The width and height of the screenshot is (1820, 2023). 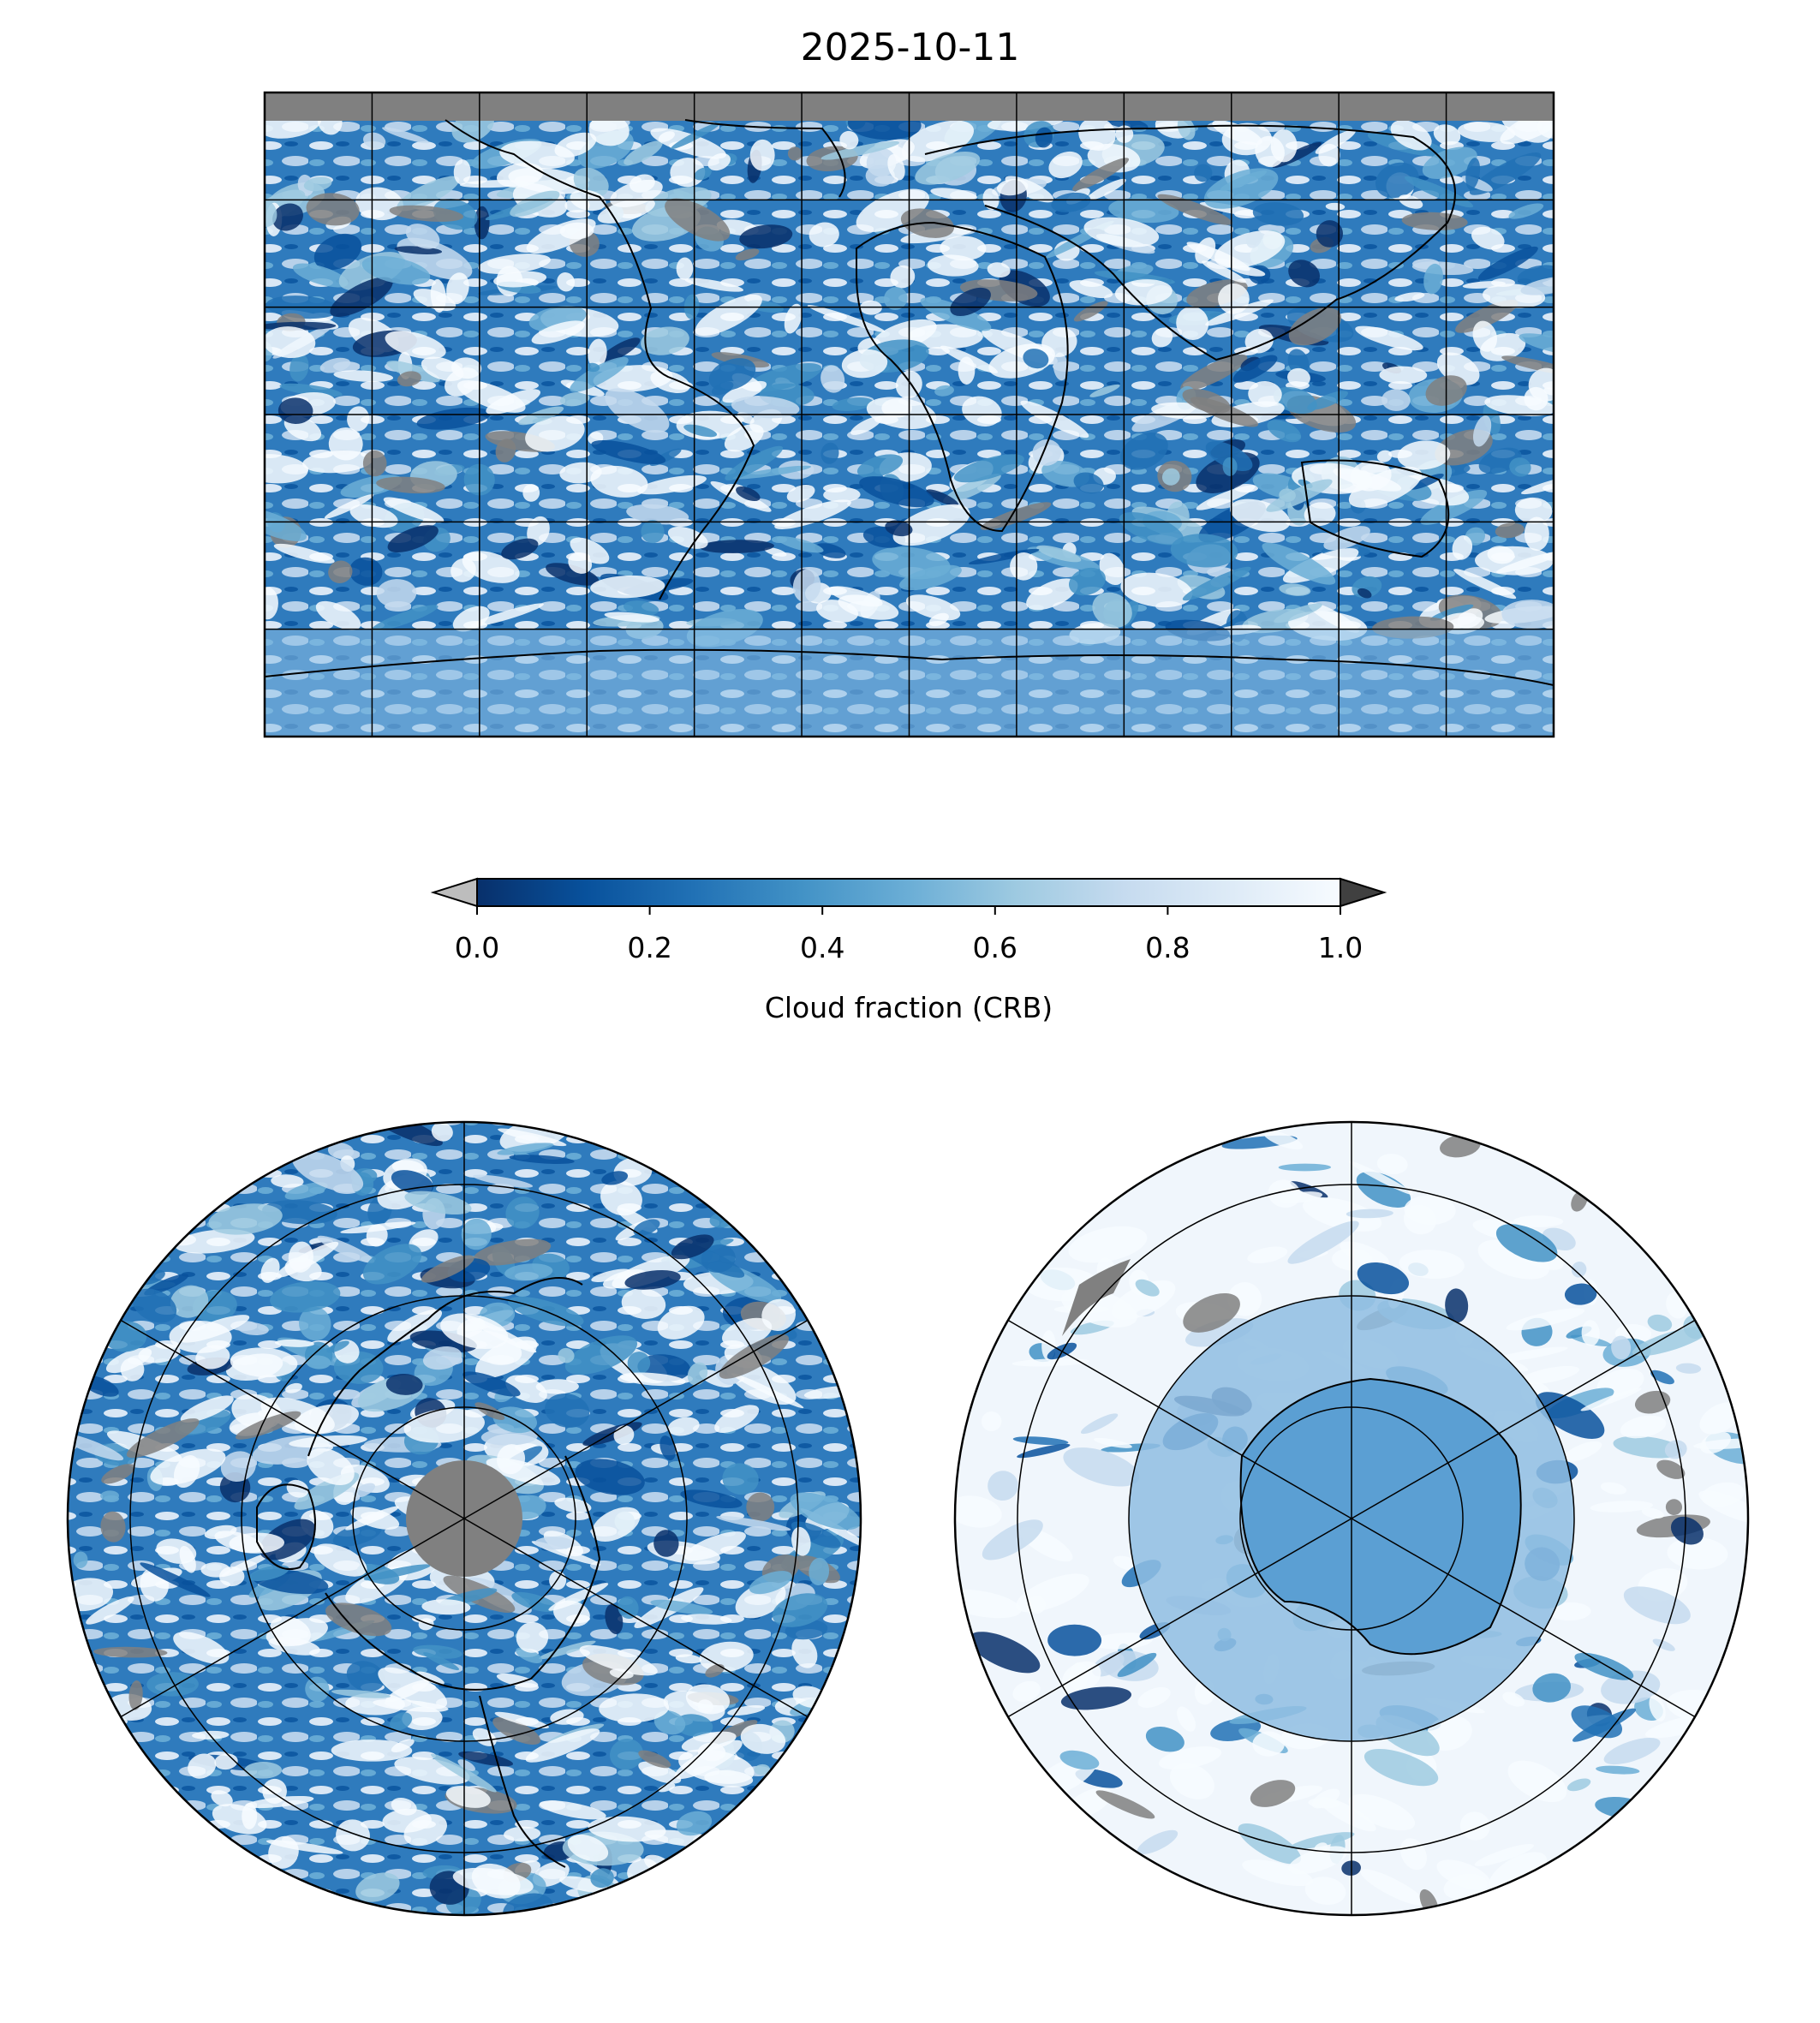 What do you see at coordinates (908, 892) in the screenshot?
I see `colorbar-gradient` at bounding box center [908, 892].